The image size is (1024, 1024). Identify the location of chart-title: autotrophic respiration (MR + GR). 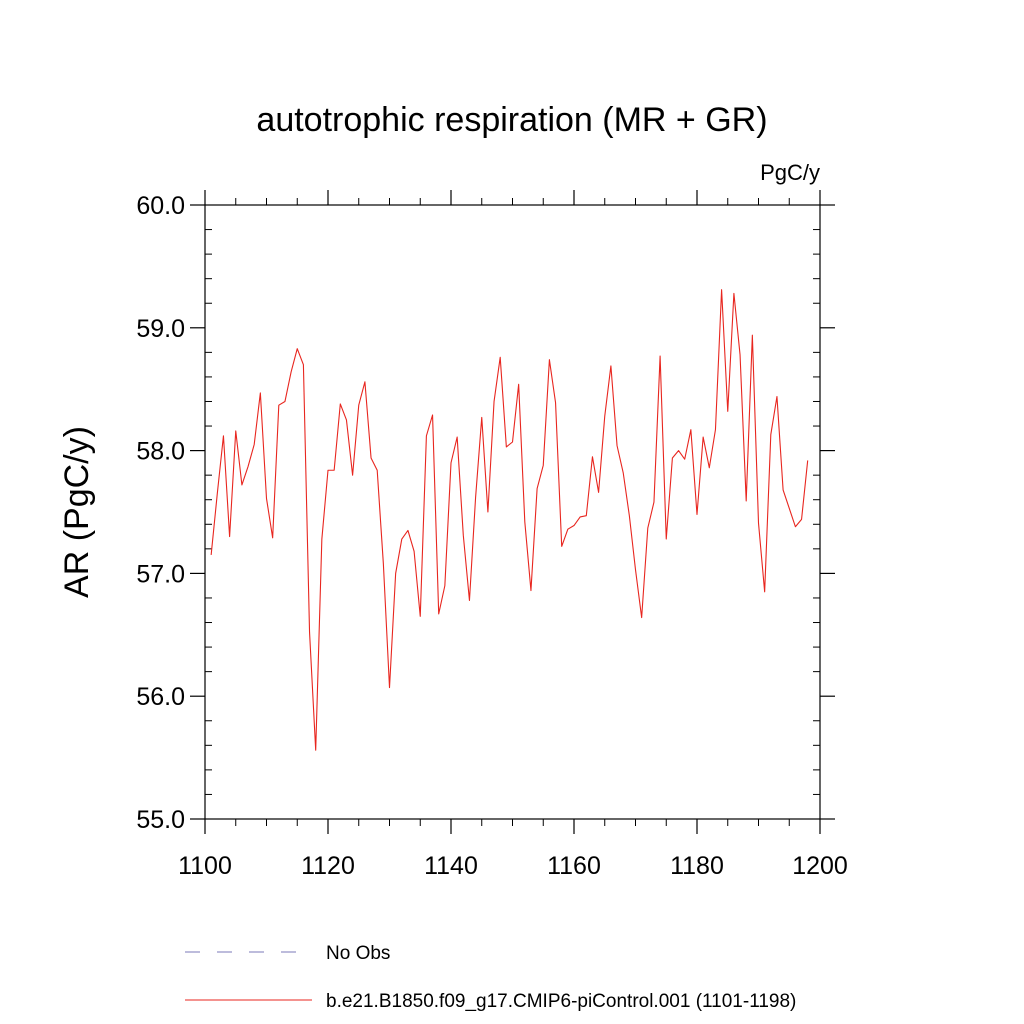
(511, 120).